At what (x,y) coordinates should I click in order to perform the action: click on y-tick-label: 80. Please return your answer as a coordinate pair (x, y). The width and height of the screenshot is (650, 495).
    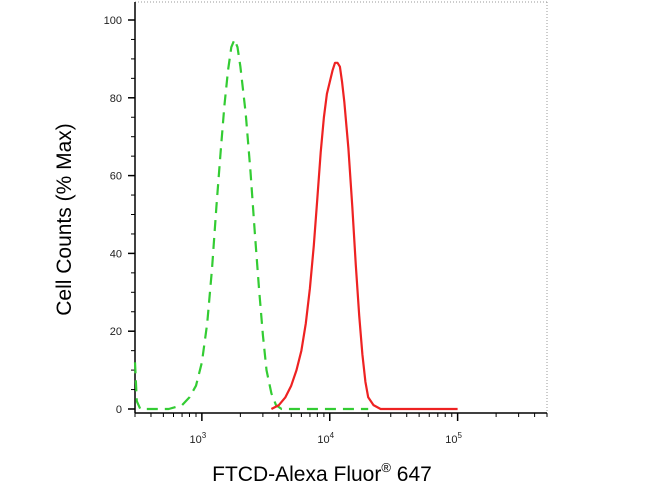
    Looking at the image, I should click on (116, 99).